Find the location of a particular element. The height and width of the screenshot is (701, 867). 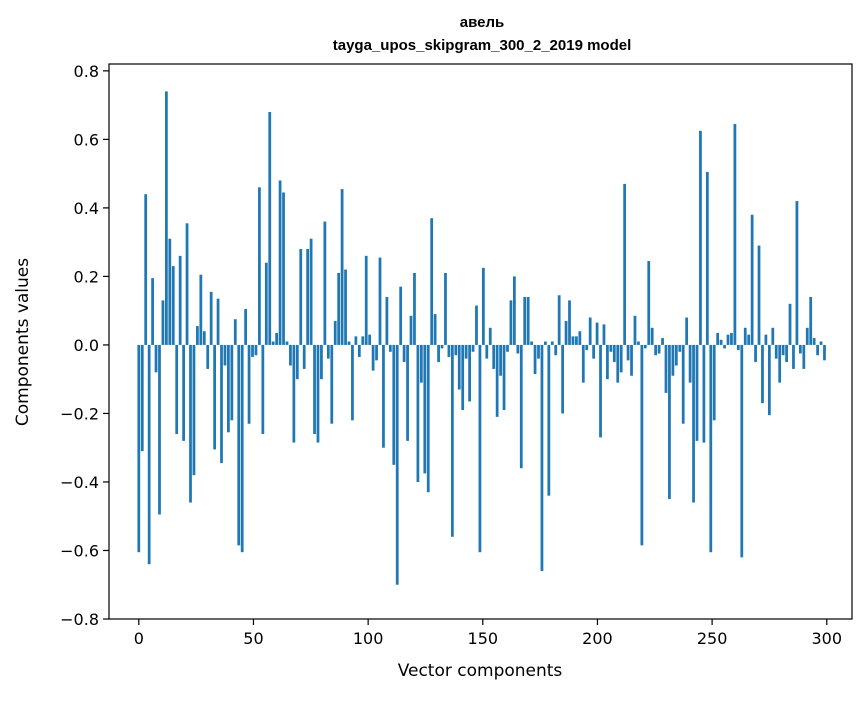

x-tick-label: 250 is located at coordinates (712, 638).